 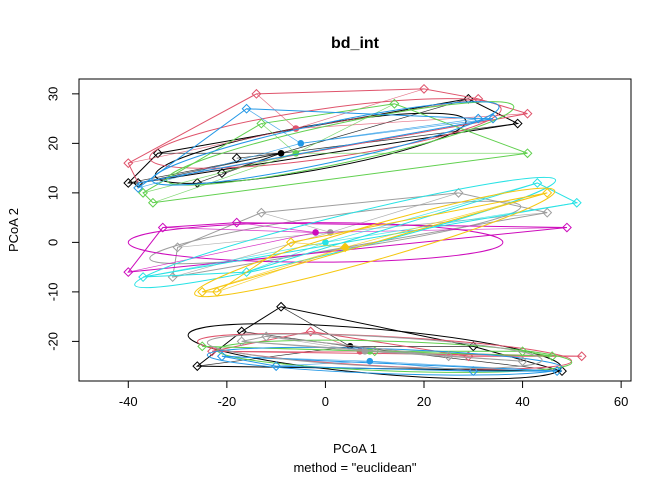 What do you see at coordinates (355, 43) in the screenshot?
I see `chart-title: bd_int` at bounding box center [355, 43].